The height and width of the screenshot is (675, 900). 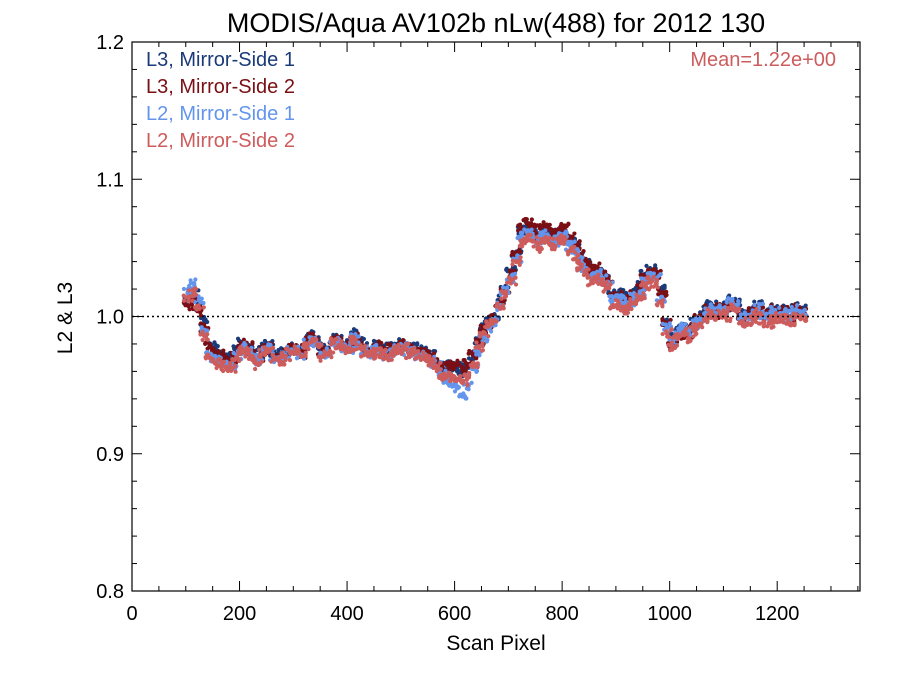 I want to click on x-tick-label: 1000, so click(x=669, y=614).